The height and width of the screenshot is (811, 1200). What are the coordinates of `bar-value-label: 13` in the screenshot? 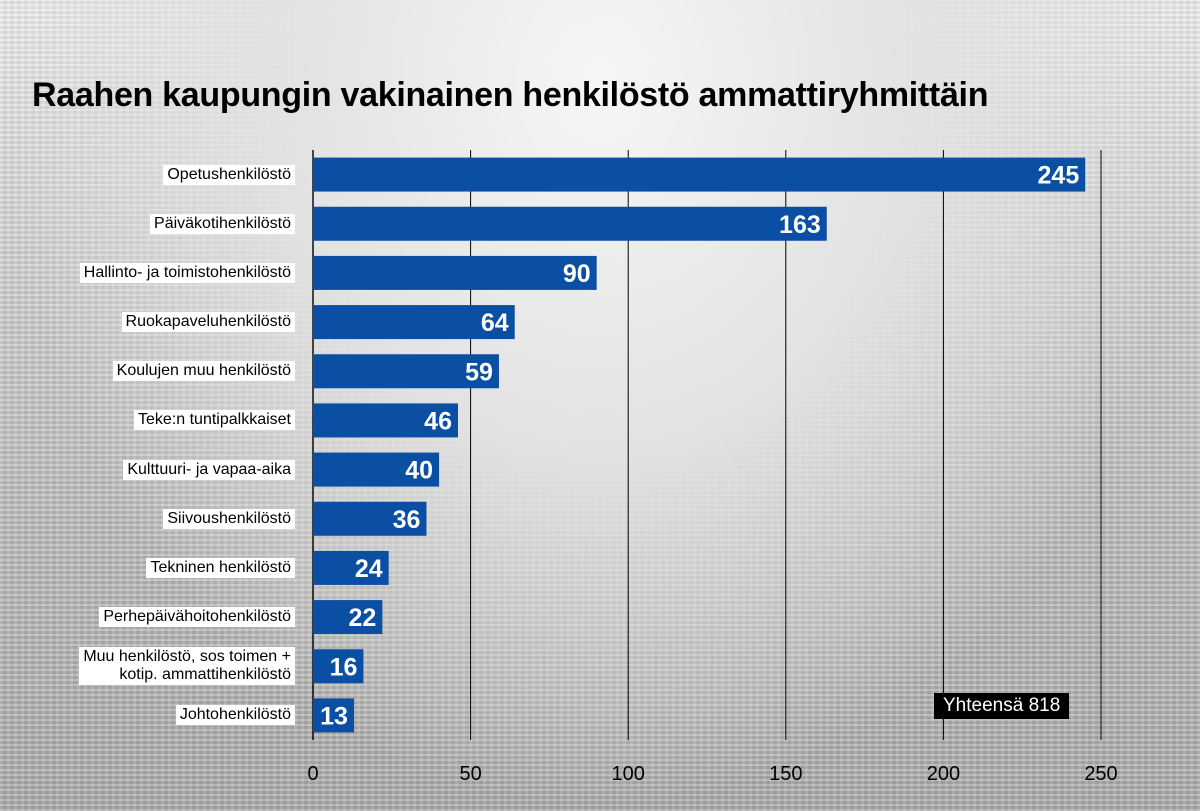 It's located at (334, 716).